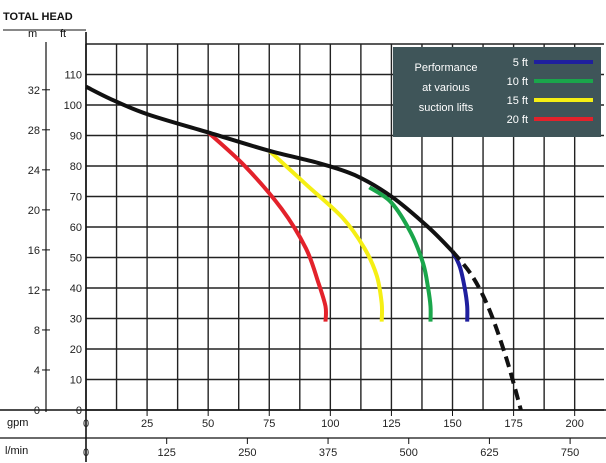  What do you see at coordinates (328, 453) in the screenshot?
I see `x-tick-label-lmin: 375` at bounding box center [328, 453].